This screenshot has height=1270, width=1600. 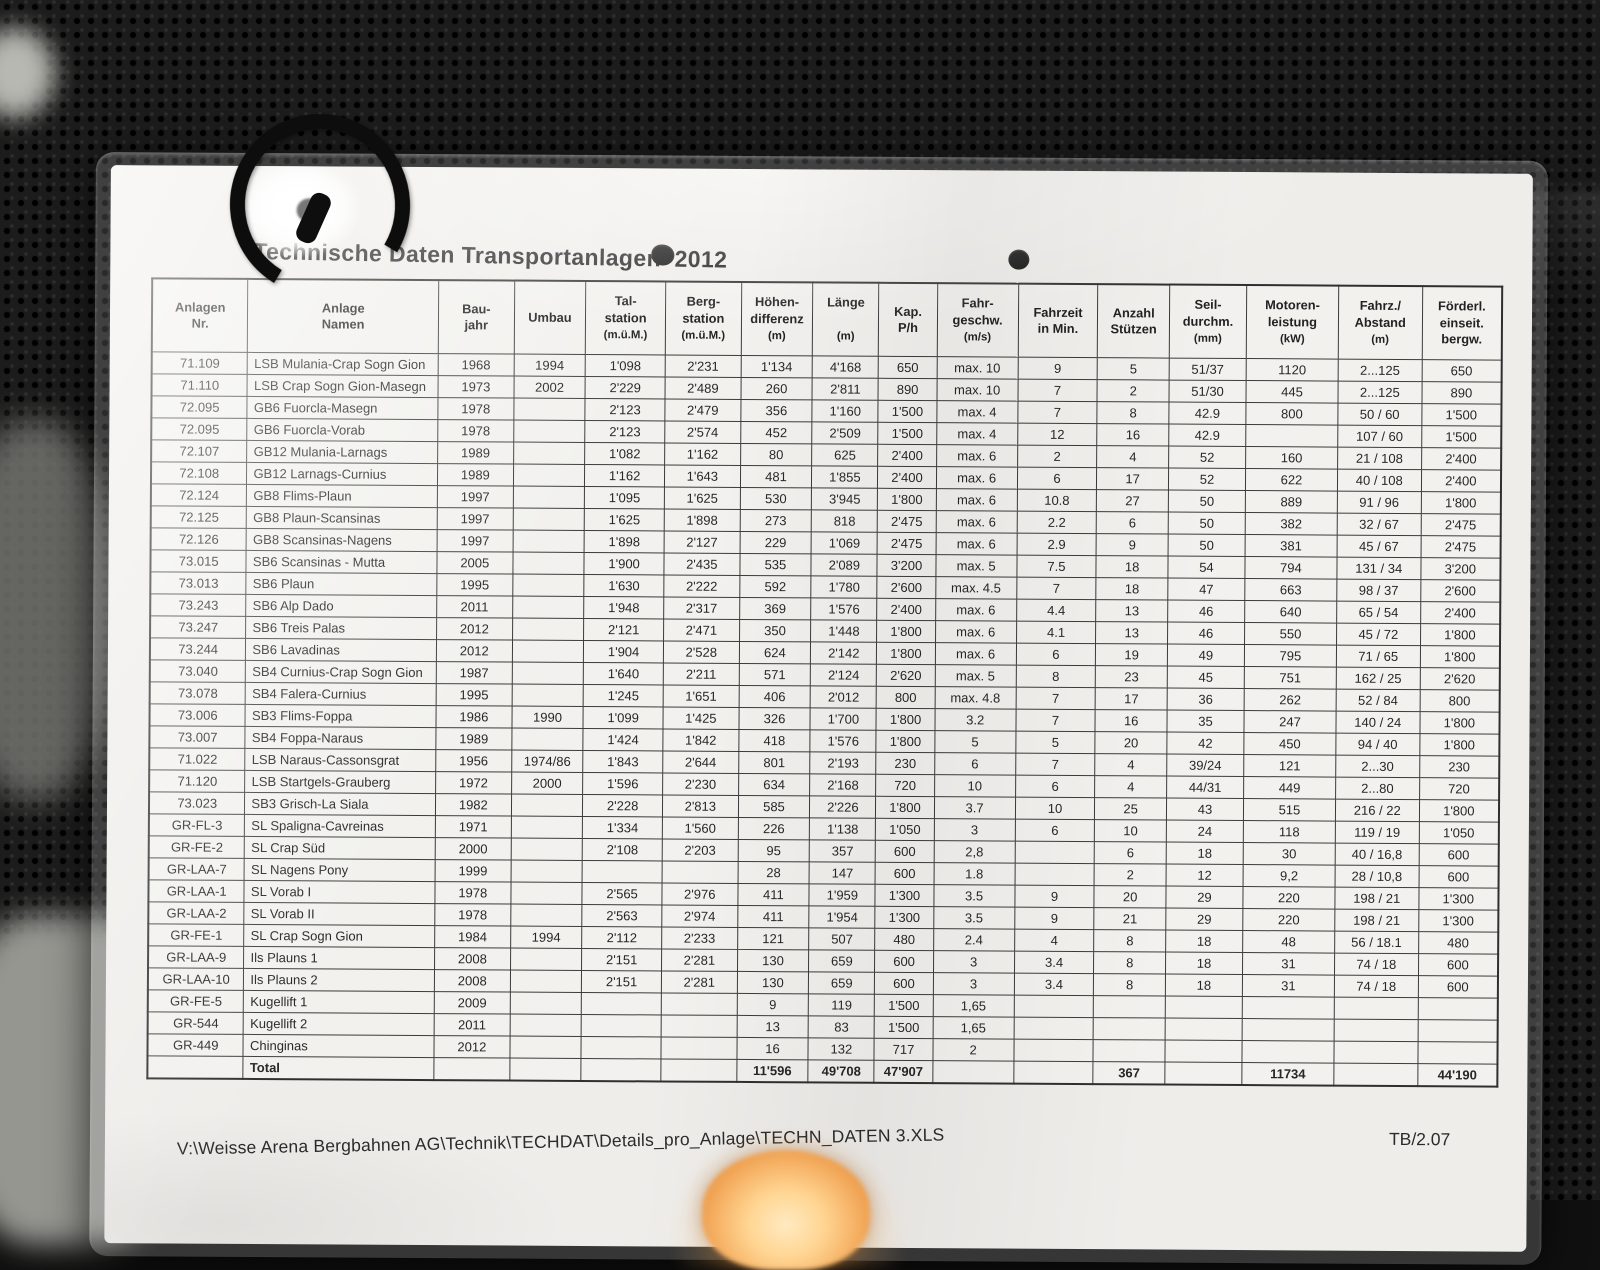 What do you see at coordinates (700, 740) in the screenshot?
I see `table-cell: 1'842` at bounding box center [700, 740].